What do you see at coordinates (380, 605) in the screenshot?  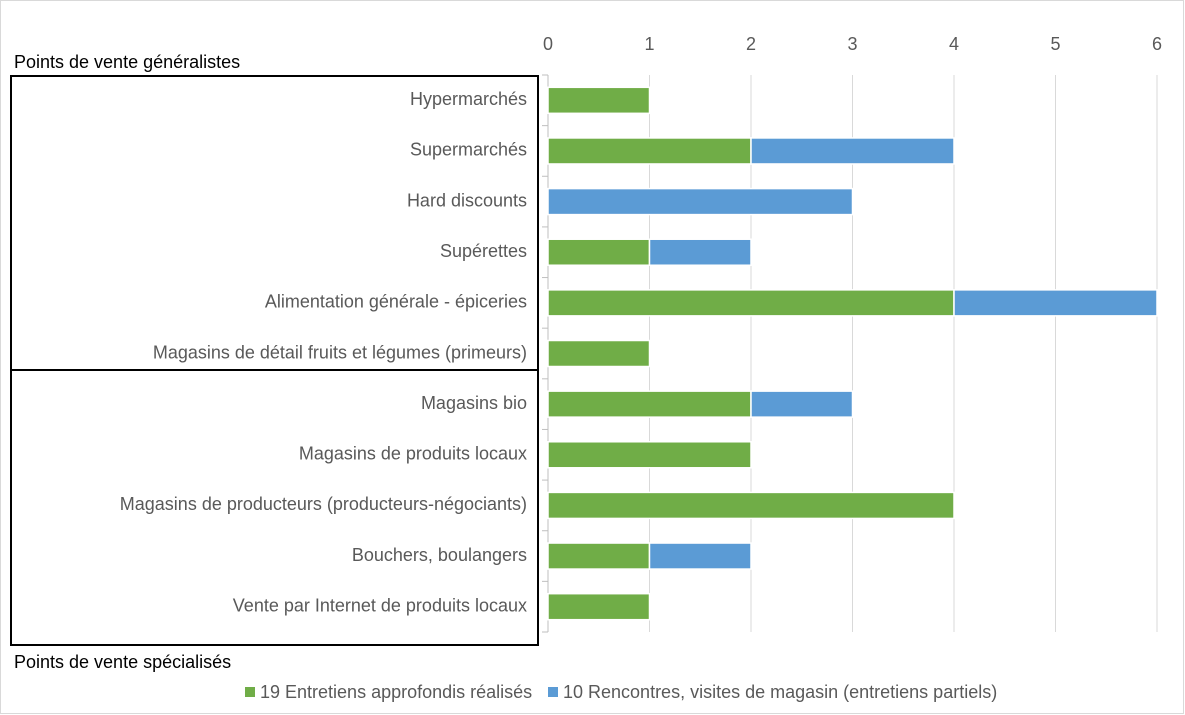 I see `y-tick-label: Vente par Internet de produits locaux` at bounding box center [380, 605].